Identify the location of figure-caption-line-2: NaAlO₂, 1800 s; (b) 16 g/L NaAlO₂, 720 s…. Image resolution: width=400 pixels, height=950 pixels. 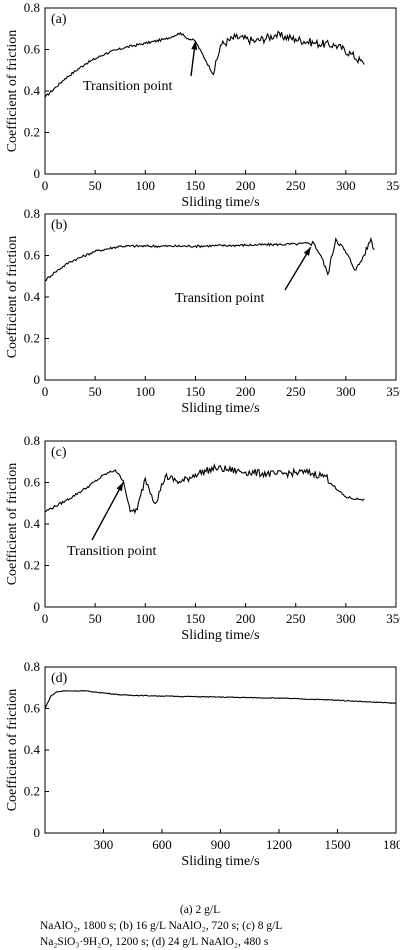
(161, 926).